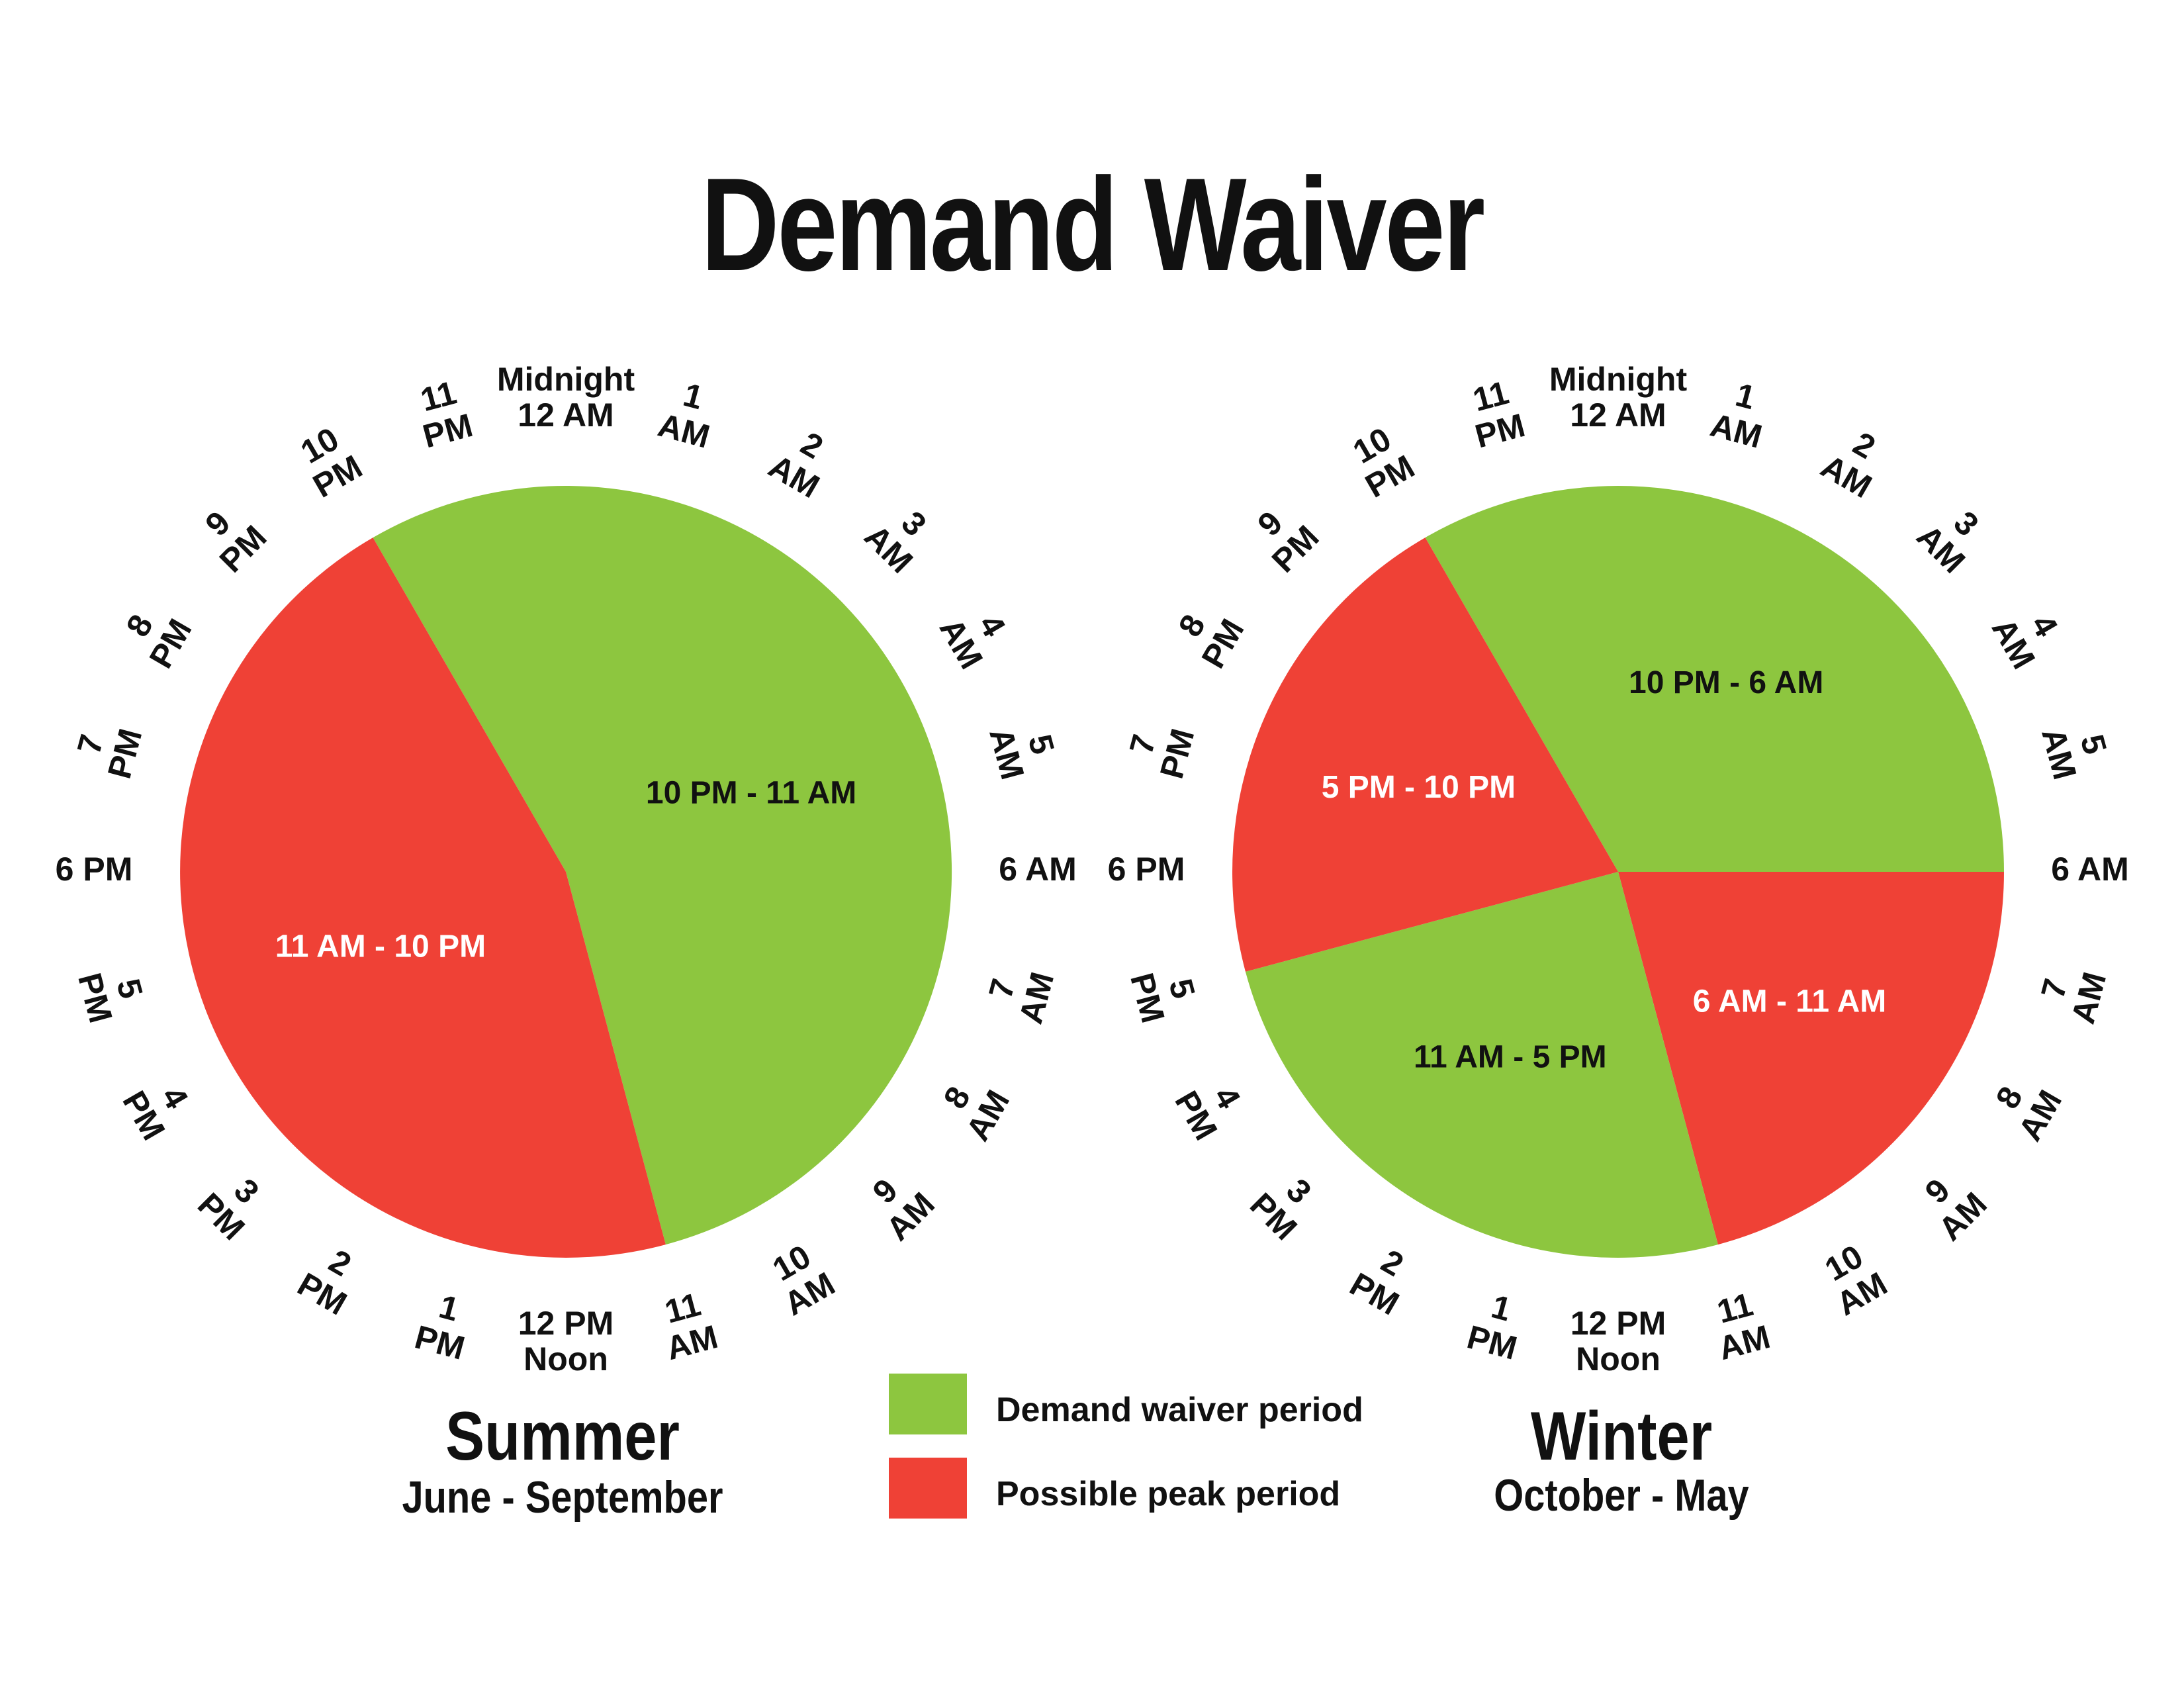 This screenshot has height=1688, width=2184. I want to click on legend-label-waiver: Demand waiver period, so click(1179, 1410).